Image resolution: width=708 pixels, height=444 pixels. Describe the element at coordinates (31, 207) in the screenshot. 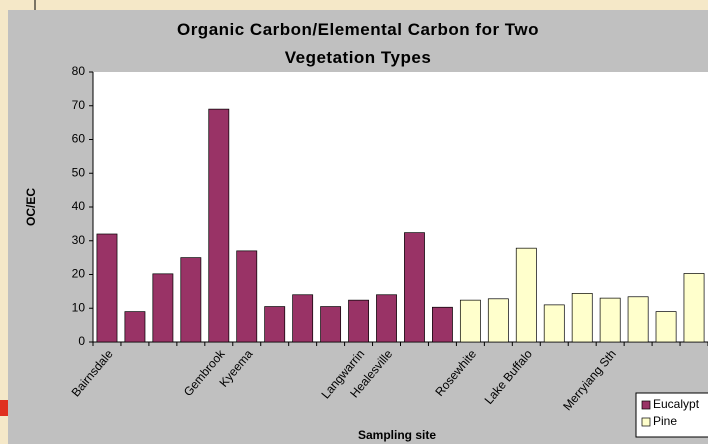

I see `y-axis-label: OC/EC` at that location.